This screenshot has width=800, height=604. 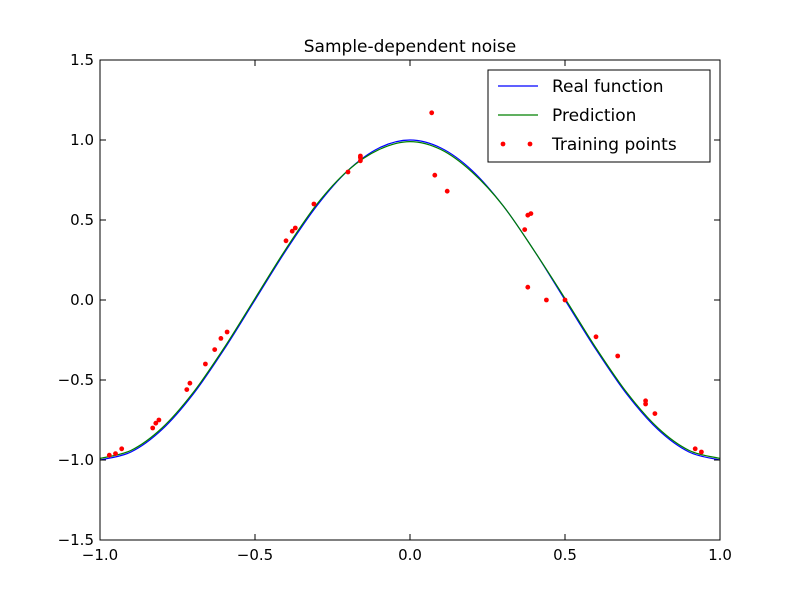 What do you see at coordinates (565, 555) in the screenshot?
I see `x-tick-label: 0.5` at bounding box center [565, 555].